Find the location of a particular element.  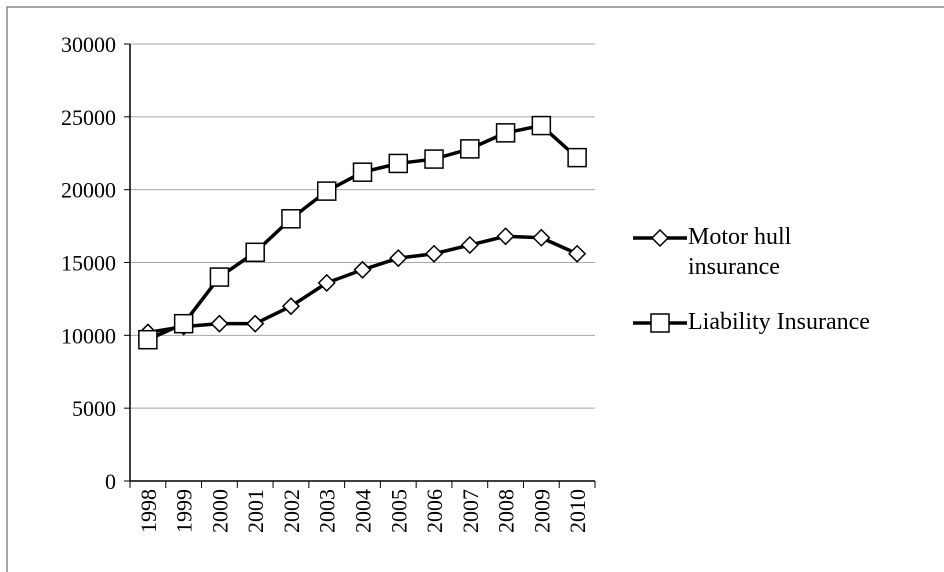

y-tick-label: 10000 is located at coordinates (88, 335).